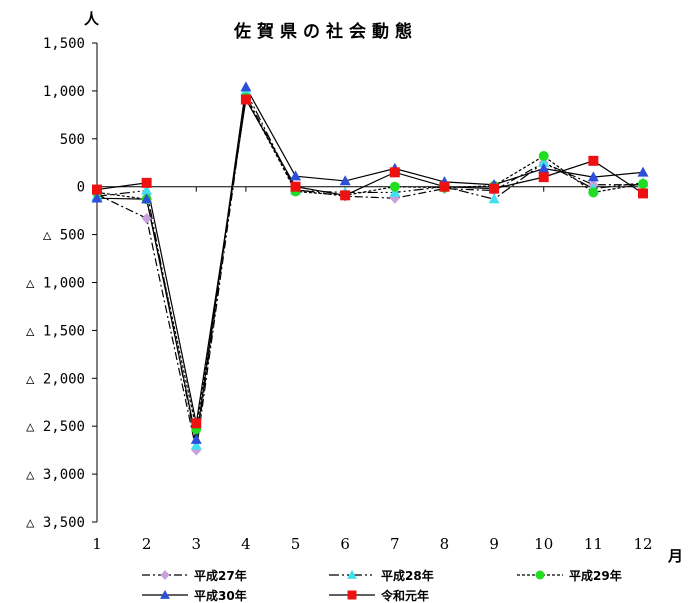 The height and width of the screenshot is (603, 692). I want to click on y-axis-unit: 人, so click(92, 19).